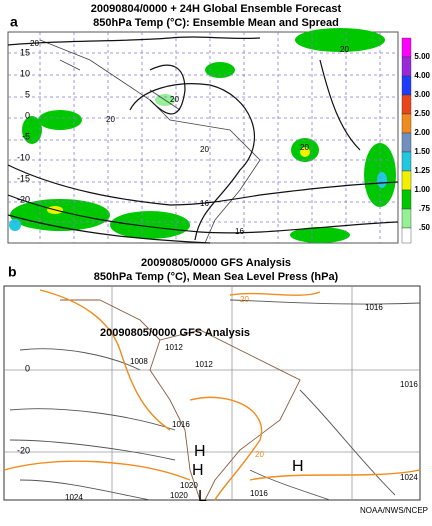  I want to click on colorbar-label: 5.00, so click(422, 56).